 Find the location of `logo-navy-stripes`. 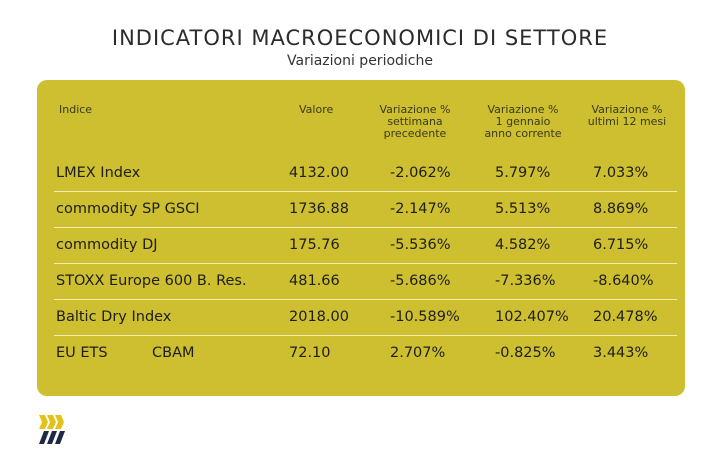

logo-navy-stripes is located at coordinates (52, 437).